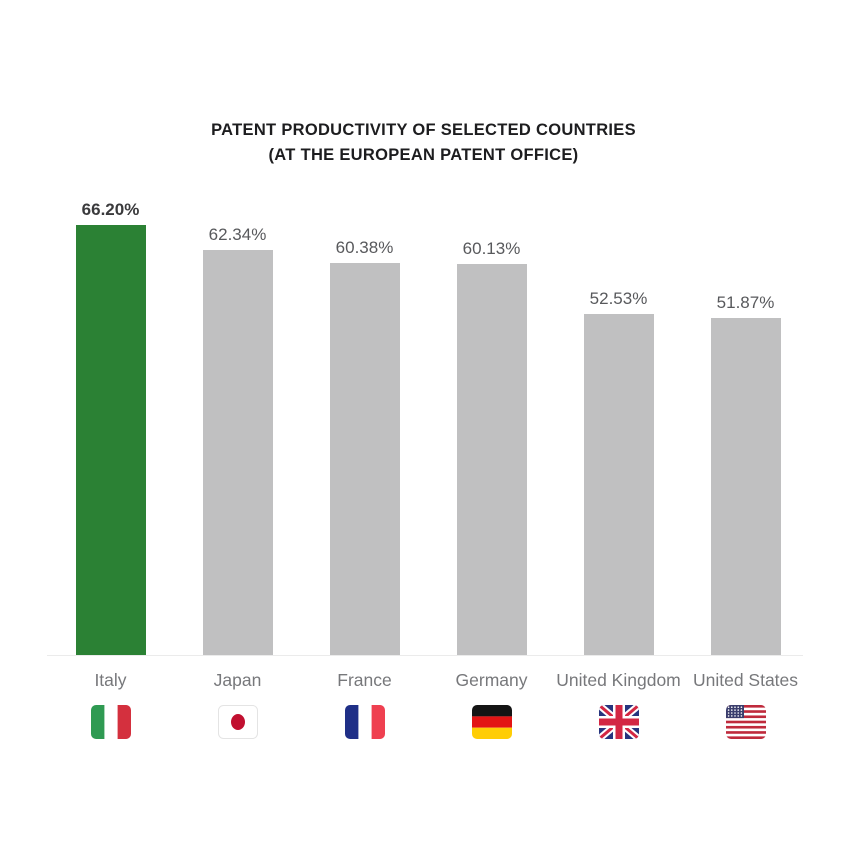 This screenshot has height=852, width=847. Describe the element at coordinates (423, 155) in the screenshot. I see `chart-subtitle: (AT THE EUROPEAN PATENT OFFICE)` at that location.